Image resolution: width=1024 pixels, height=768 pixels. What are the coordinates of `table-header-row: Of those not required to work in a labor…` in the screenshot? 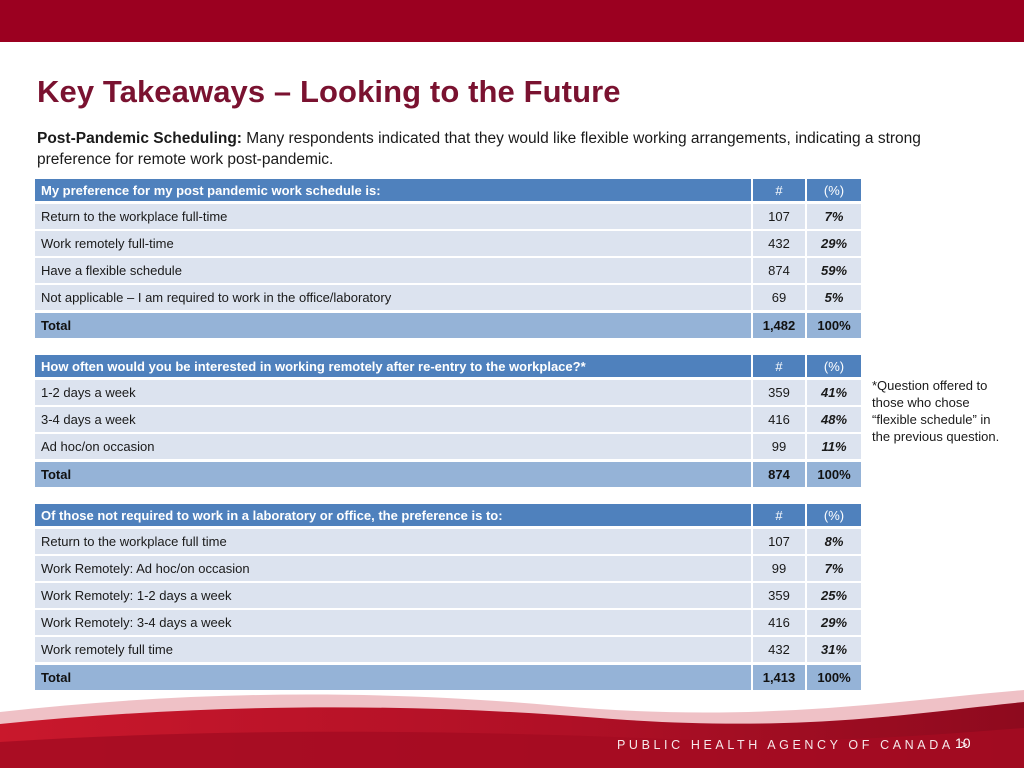 It's located at (448, 516).